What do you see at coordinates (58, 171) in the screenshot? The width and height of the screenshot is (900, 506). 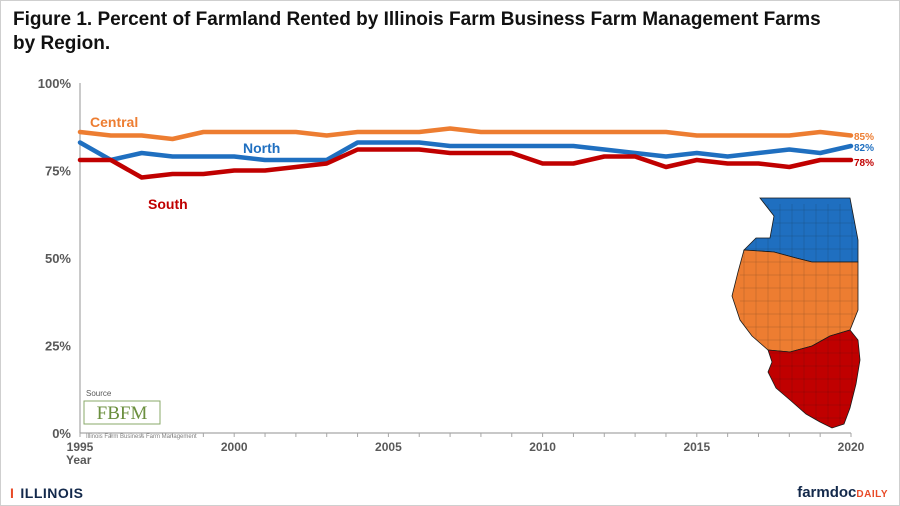 I see `y-tick-label: 75%` at bounding box center [58, 171].